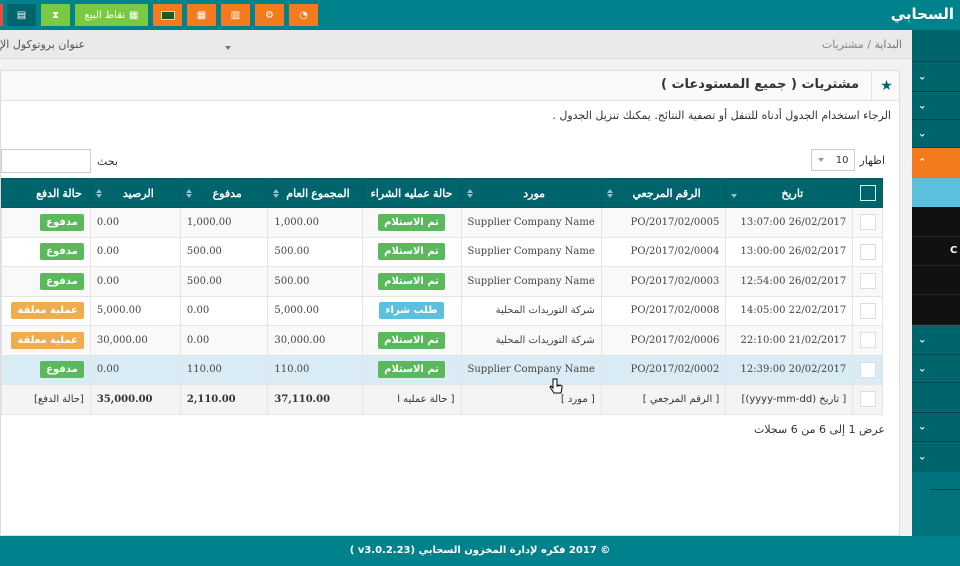 The image size is (960, 566). I want to click on filter-supplier: [ مورد ], so click(531, 399).